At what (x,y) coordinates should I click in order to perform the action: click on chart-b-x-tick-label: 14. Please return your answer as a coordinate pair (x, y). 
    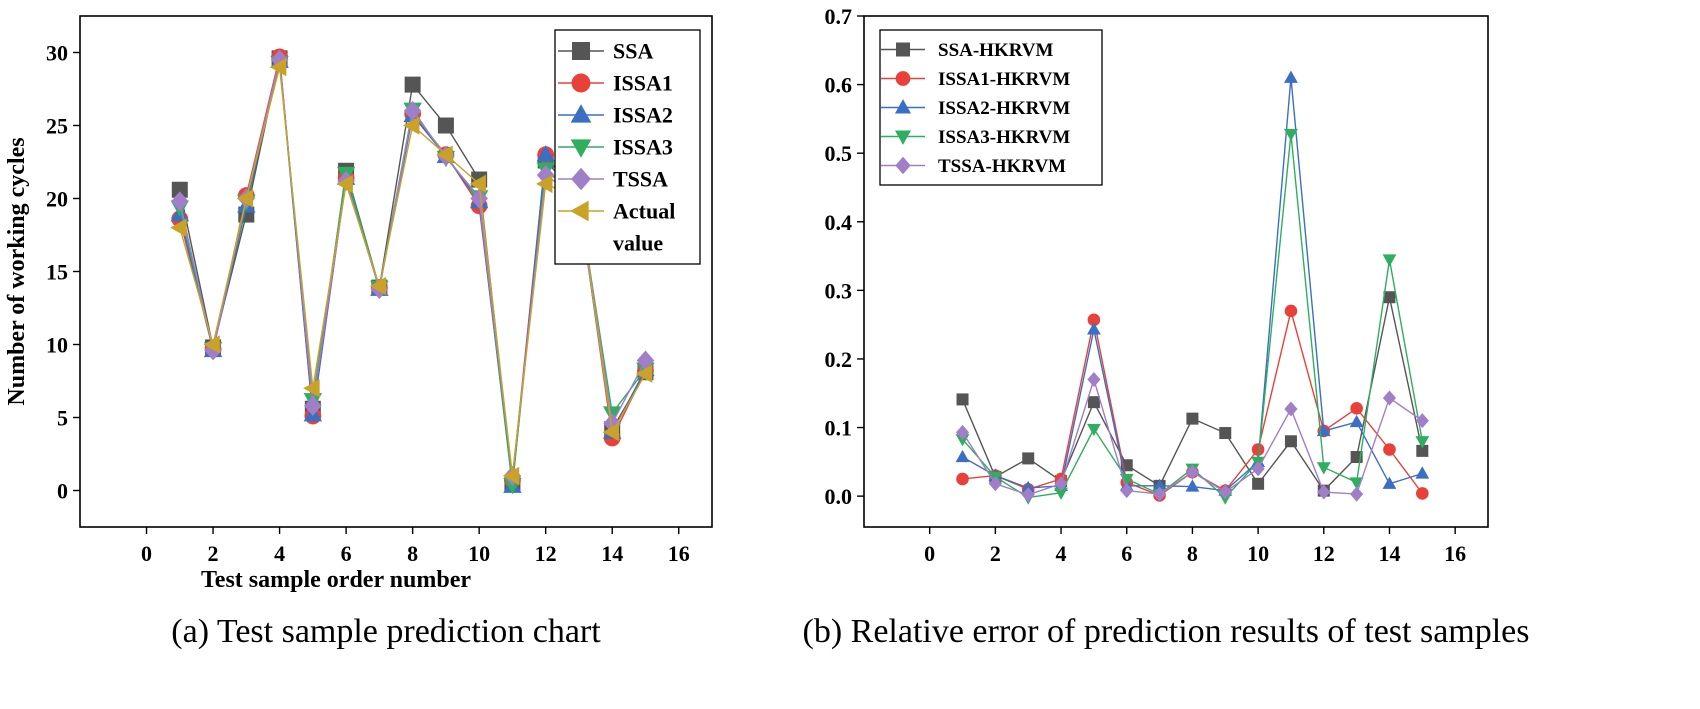
    Looking at the image, I should click on (1389, 553).